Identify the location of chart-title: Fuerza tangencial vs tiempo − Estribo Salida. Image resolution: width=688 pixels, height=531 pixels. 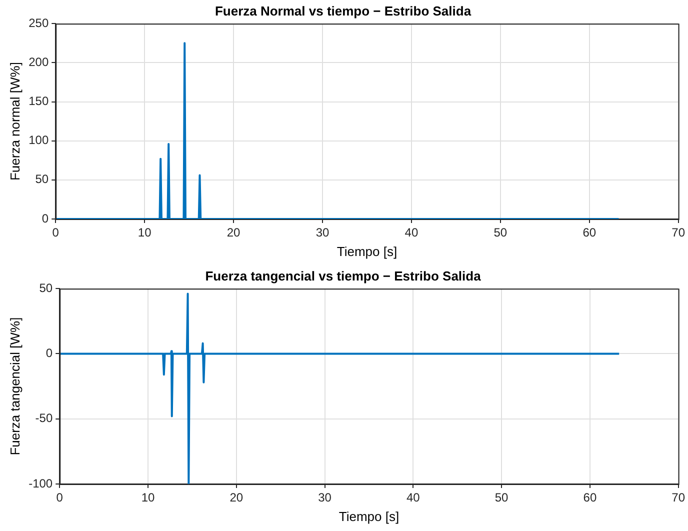
(343, 276).